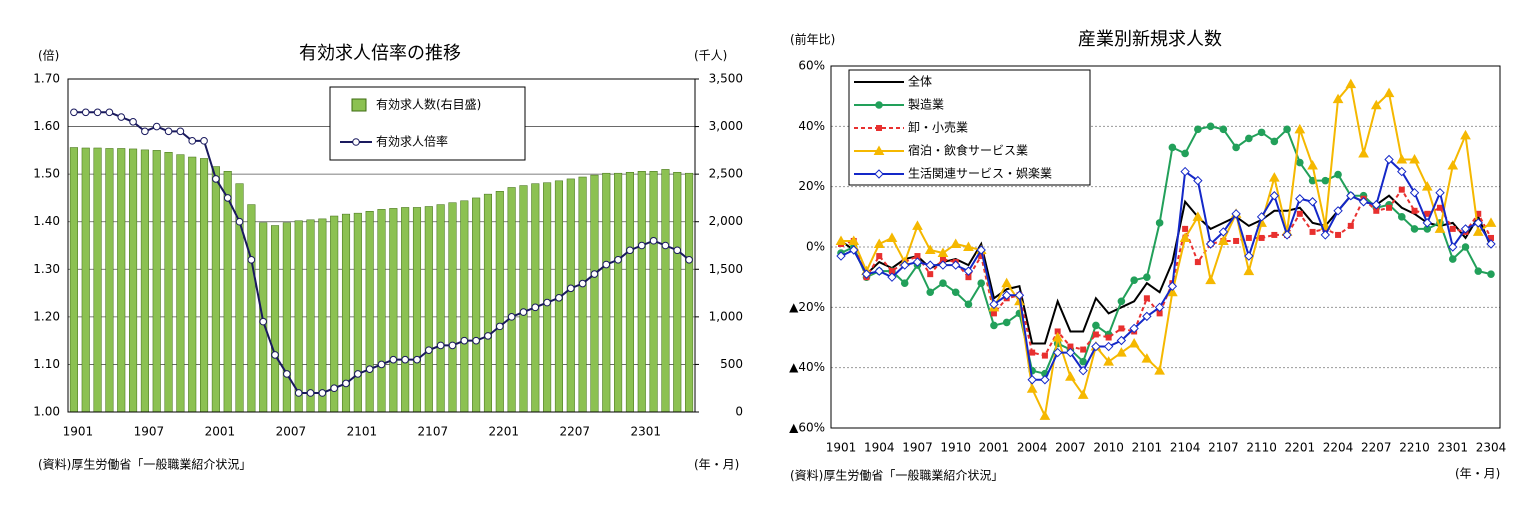  I want to click on x-tick-label: 1904, so click(879, 448).